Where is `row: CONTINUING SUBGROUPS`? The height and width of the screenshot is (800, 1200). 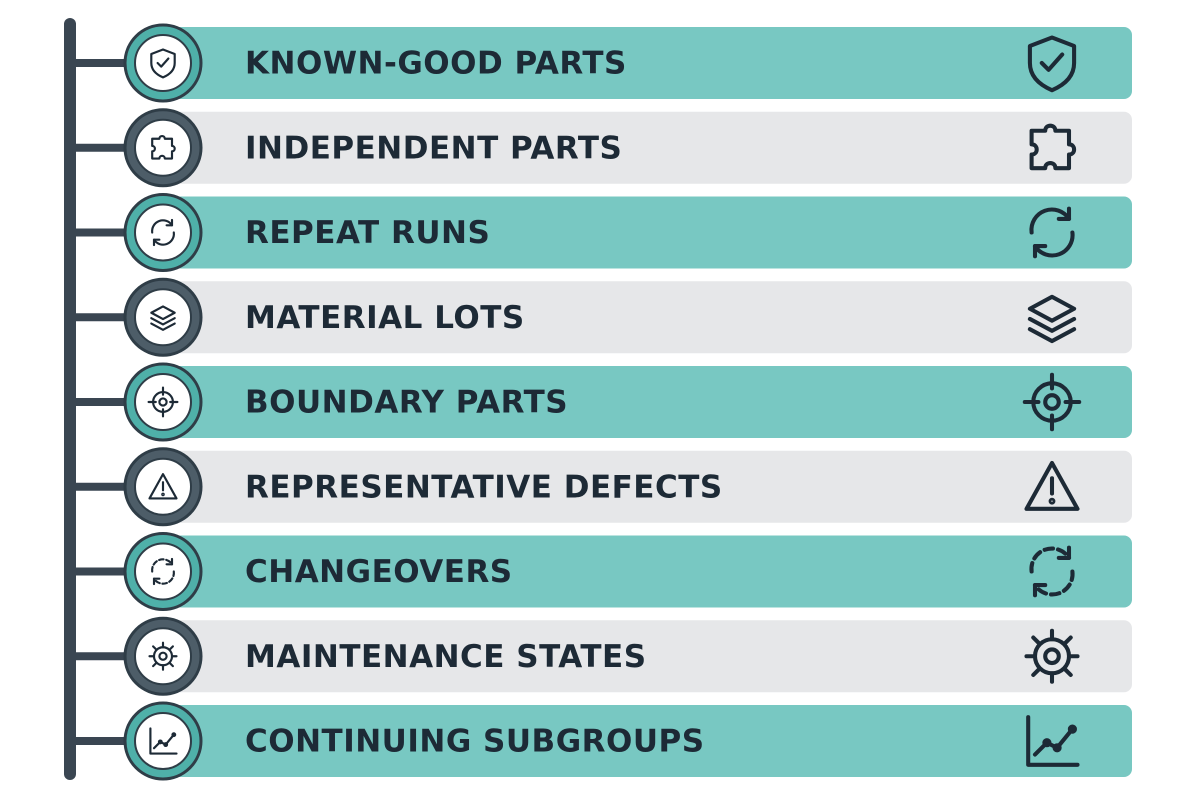 row: CONTINUING SUBGROUPS is located at coordinates (601, 741).